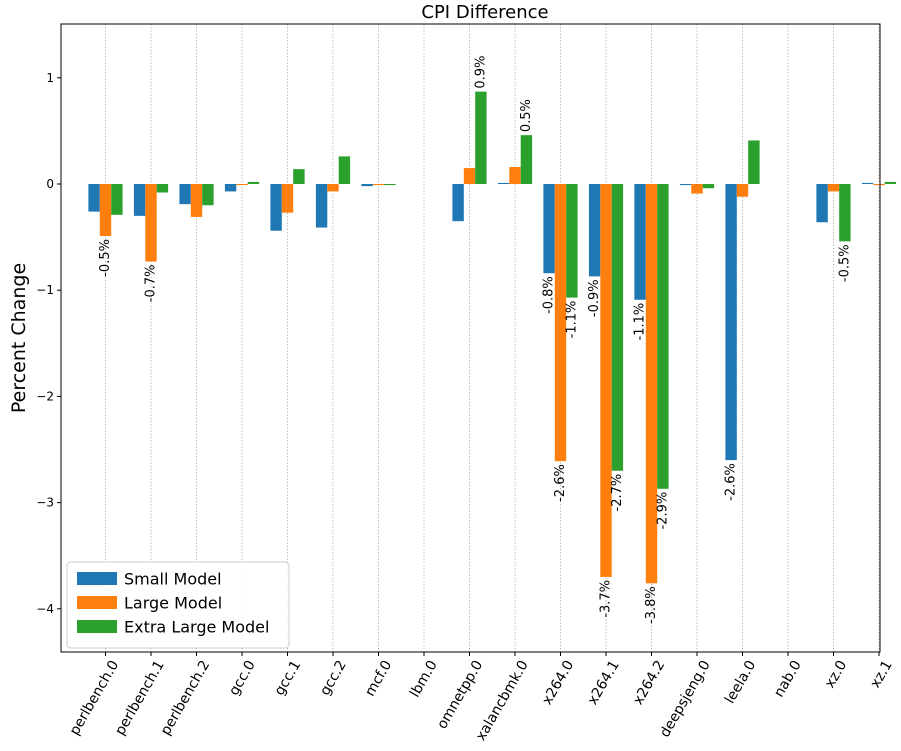  Describe the element at coordinates (288, 678) in the screenshot. I see `x-tick-label: gcc.1` at that location.